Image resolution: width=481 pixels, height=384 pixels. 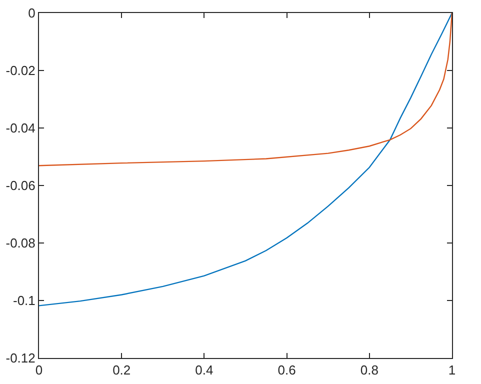 I want to click on y-tick-label: -0.04, so click(x=21, y=128).